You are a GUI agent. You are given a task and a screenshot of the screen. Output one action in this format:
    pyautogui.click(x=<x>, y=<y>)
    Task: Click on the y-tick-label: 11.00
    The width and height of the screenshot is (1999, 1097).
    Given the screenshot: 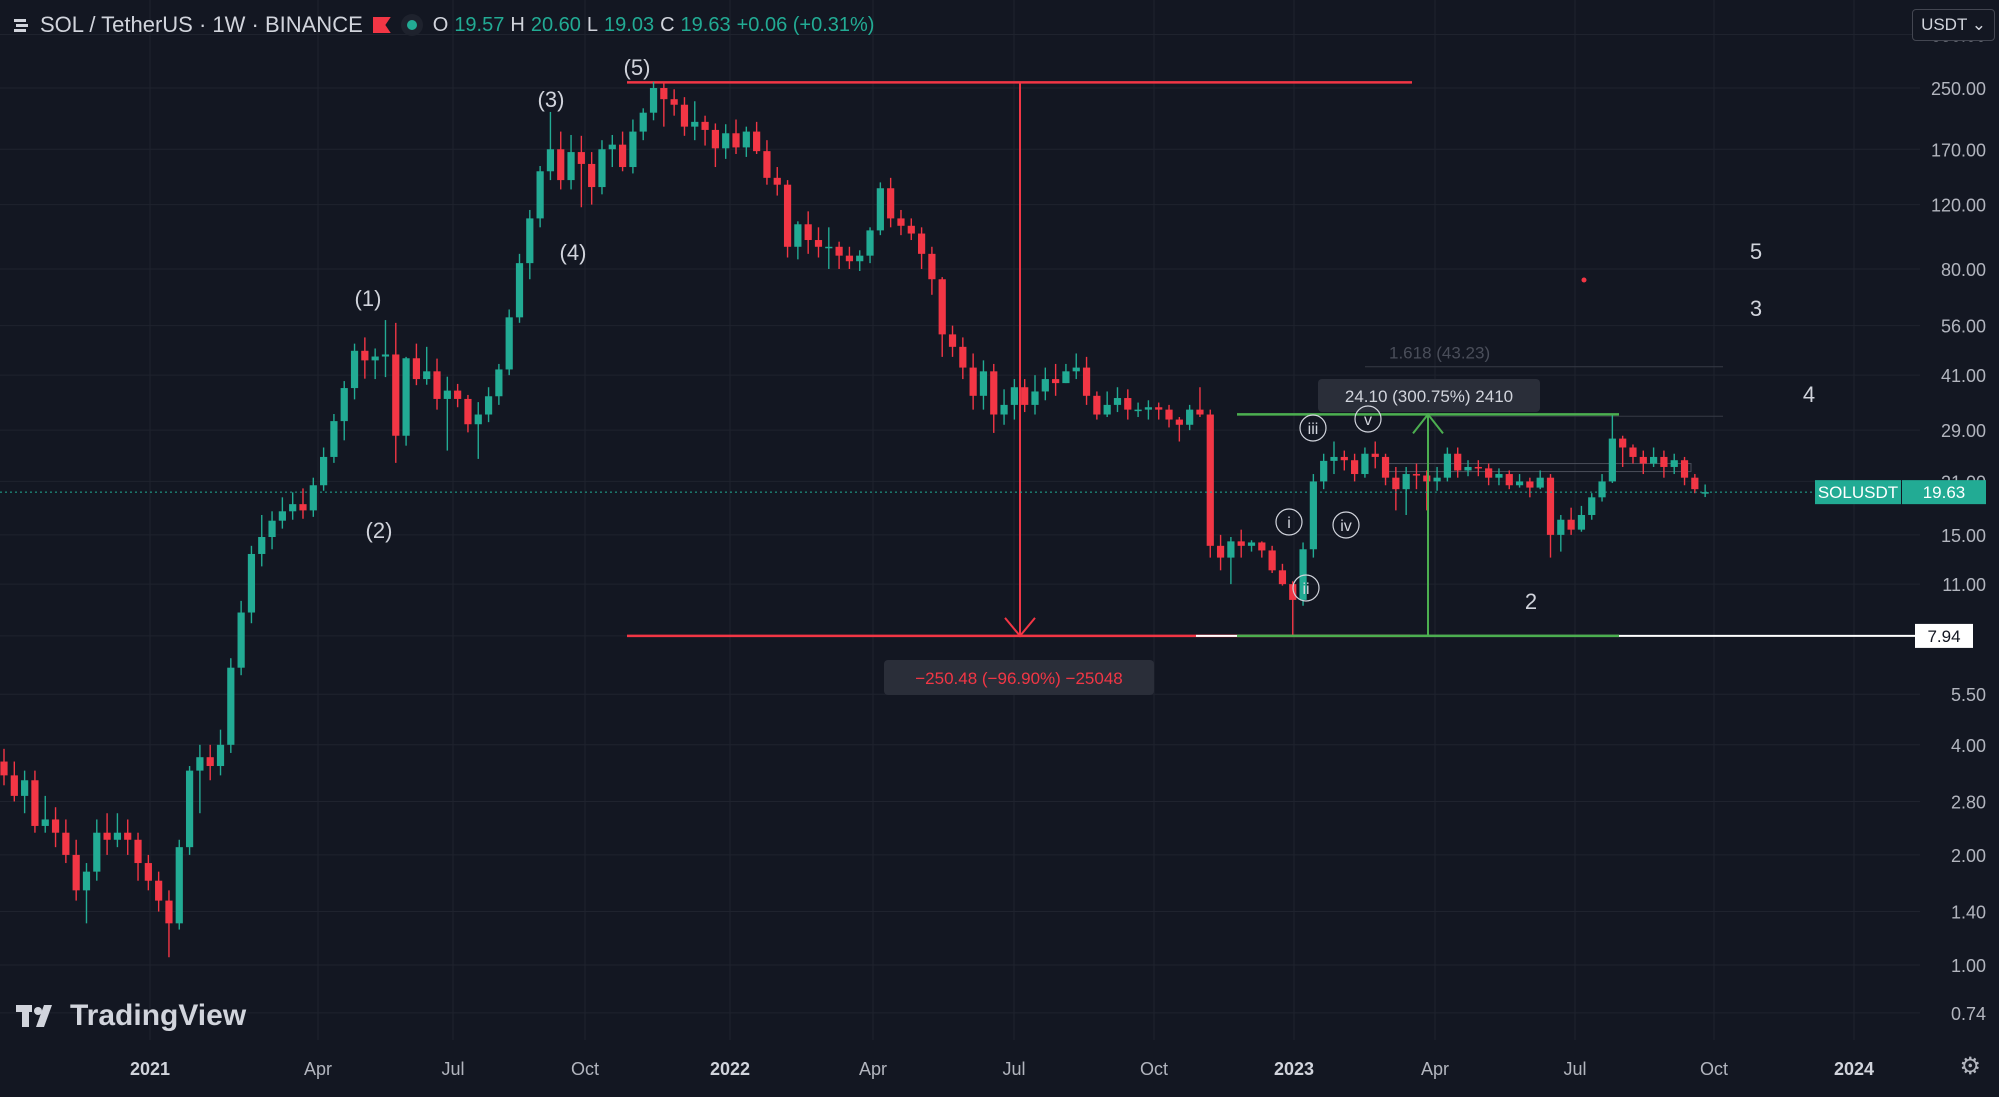 What is the action you would take?
    pyautogui.click(x=1964, y=585)
    